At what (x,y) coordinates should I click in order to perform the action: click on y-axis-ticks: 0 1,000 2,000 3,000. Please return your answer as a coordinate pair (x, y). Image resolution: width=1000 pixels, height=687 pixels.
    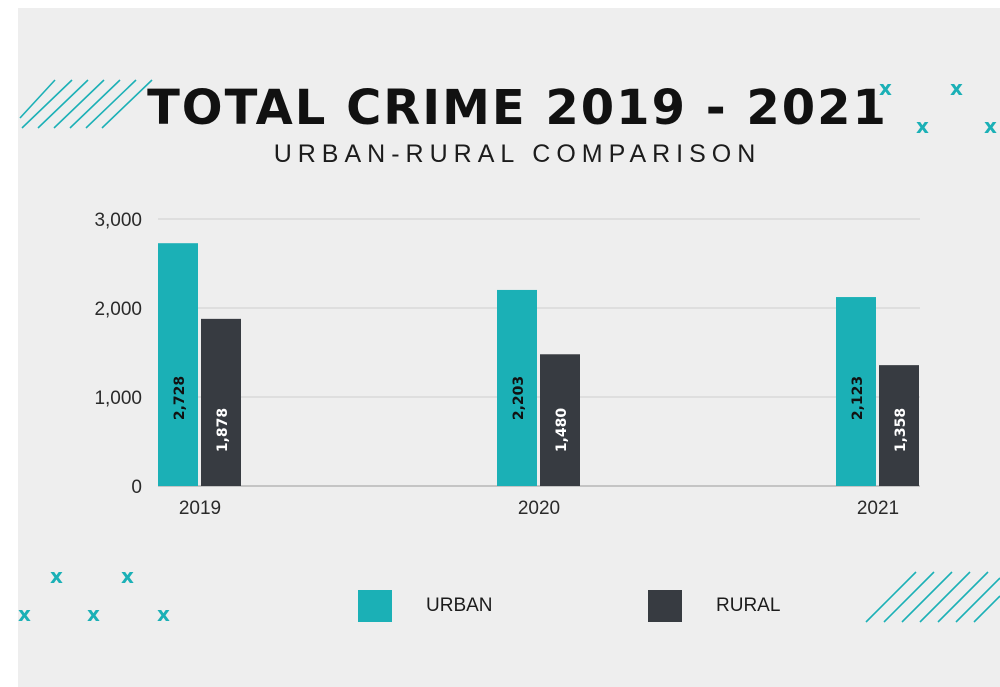
    Looking at the image, I should click on (118, 354).